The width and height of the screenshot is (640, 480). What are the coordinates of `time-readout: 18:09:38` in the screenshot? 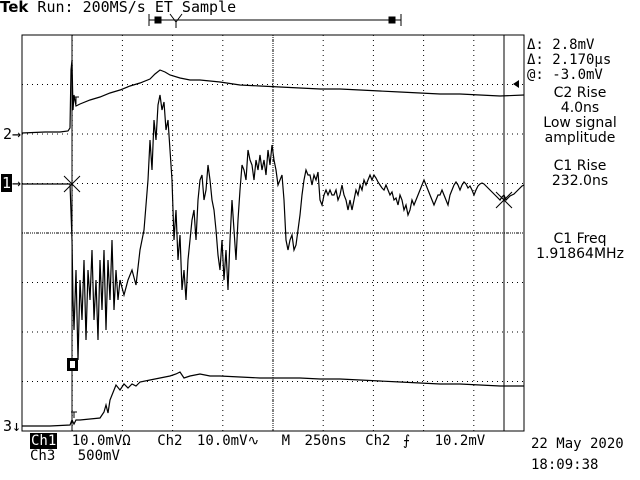 It's located at (565, 465).